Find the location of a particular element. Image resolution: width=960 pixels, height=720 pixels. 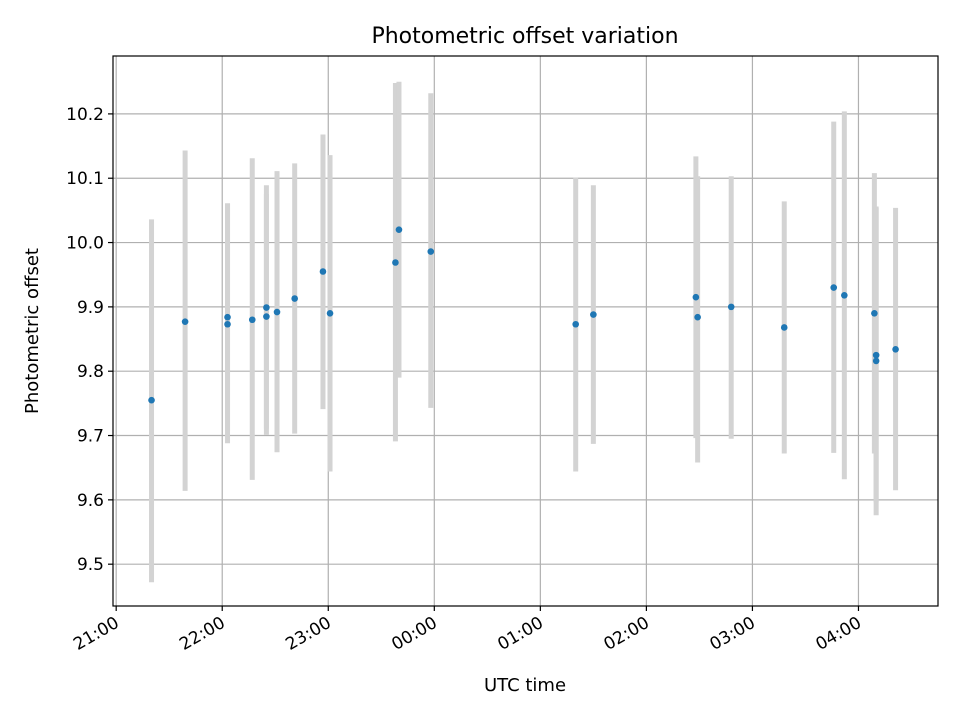

y-tick-label: 9.5 is located at coordinates (90, 565).